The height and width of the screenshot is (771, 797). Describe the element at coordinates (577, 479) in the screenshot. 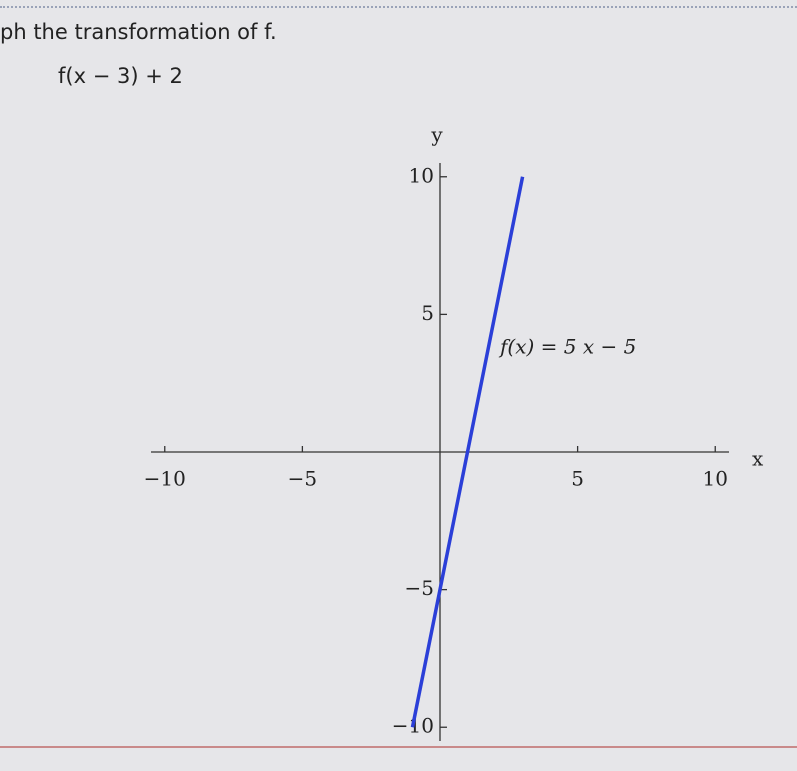

I see `x-tick-label: 5` at that location.